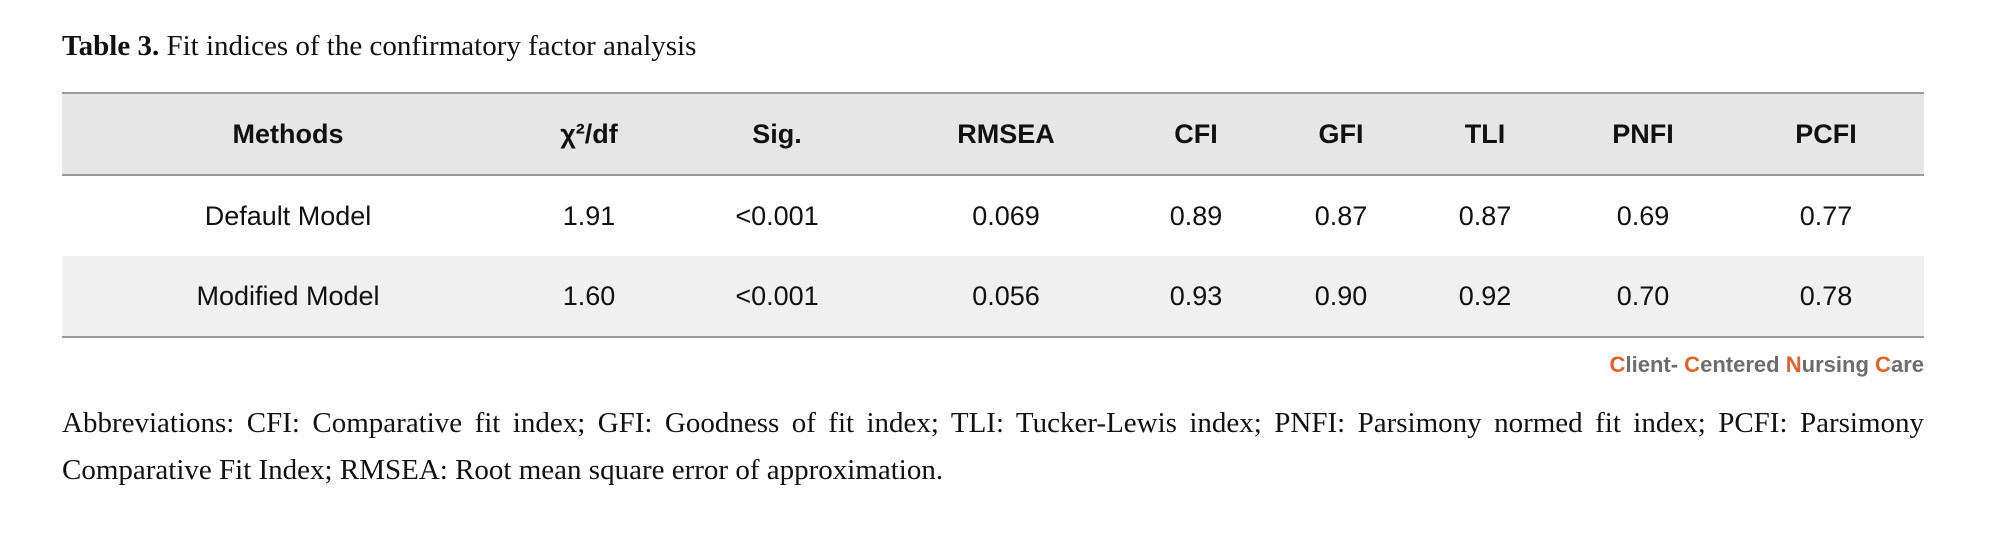  What do you see at coordinates (1485, 133) in the screenshot?
I see `column-header: TLI` at bounding box center [1485, 133].